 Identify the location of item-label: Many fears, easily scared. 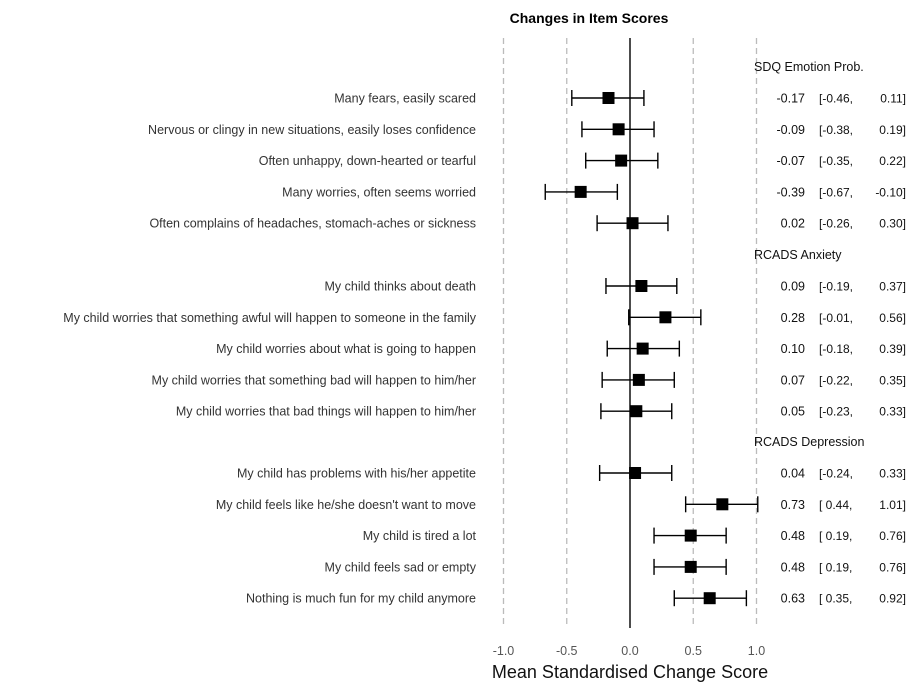
(405, 99).